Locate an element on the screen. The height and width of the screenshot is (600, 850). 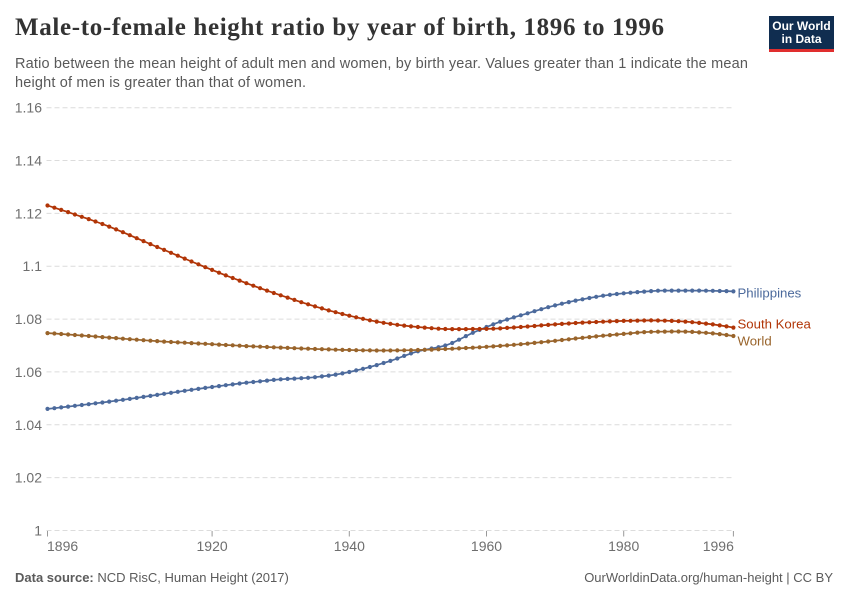
svg-text: 1.16 is located at coordinates (28, 108).